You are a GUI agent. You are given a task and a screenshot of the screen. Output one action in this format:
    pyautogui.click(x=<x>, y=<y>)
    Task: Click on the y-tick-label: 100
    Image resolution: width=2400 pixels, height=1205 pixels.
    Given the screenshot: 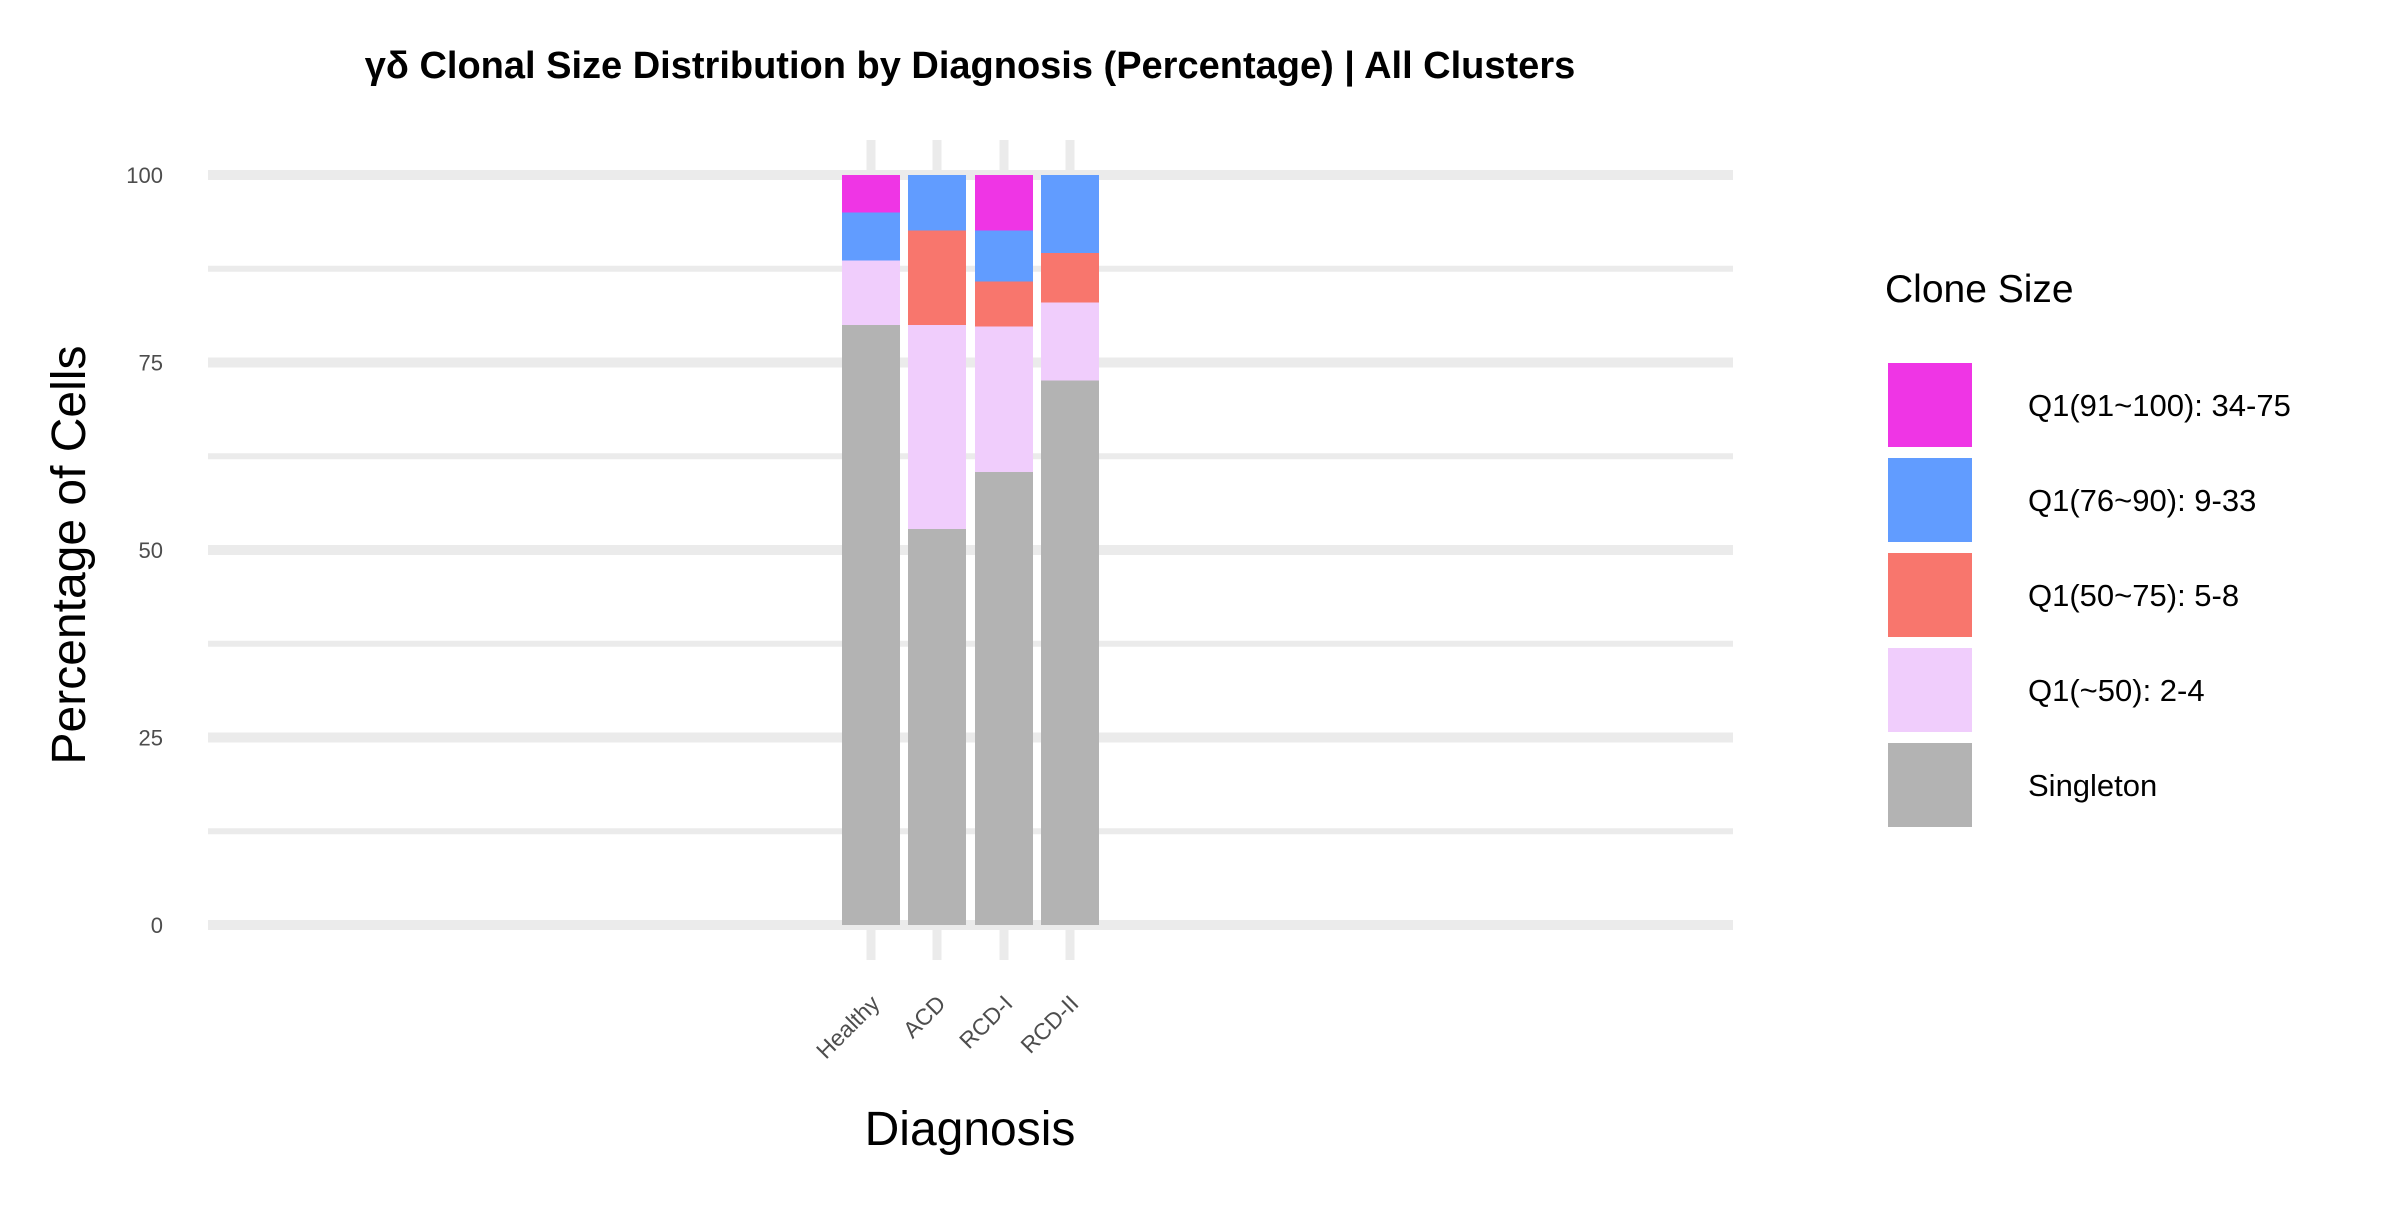 What is the action you would take?
    pyautogui.click(x=144, y=175)
    